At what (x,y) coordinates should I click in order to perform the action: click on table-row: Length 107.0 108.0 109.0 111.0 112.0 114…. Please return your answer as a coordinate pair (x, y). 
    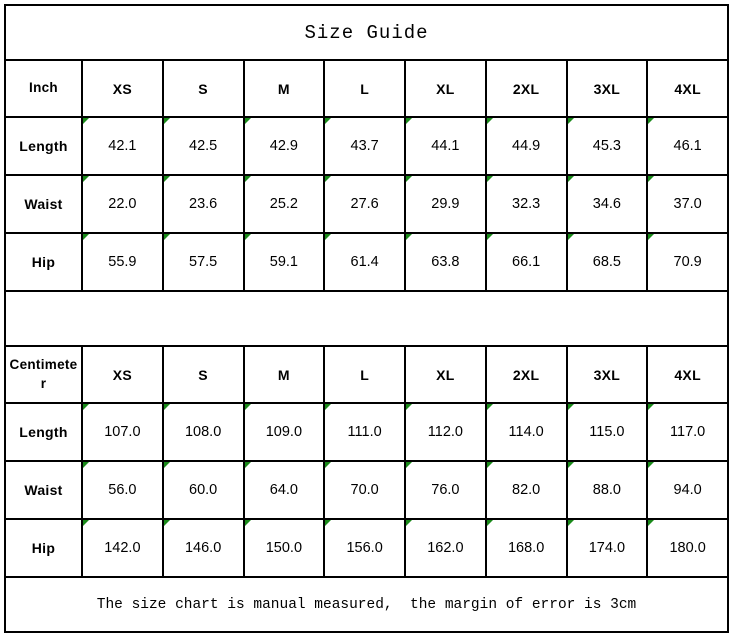
    Looking at the image, I should click on (367, 432).